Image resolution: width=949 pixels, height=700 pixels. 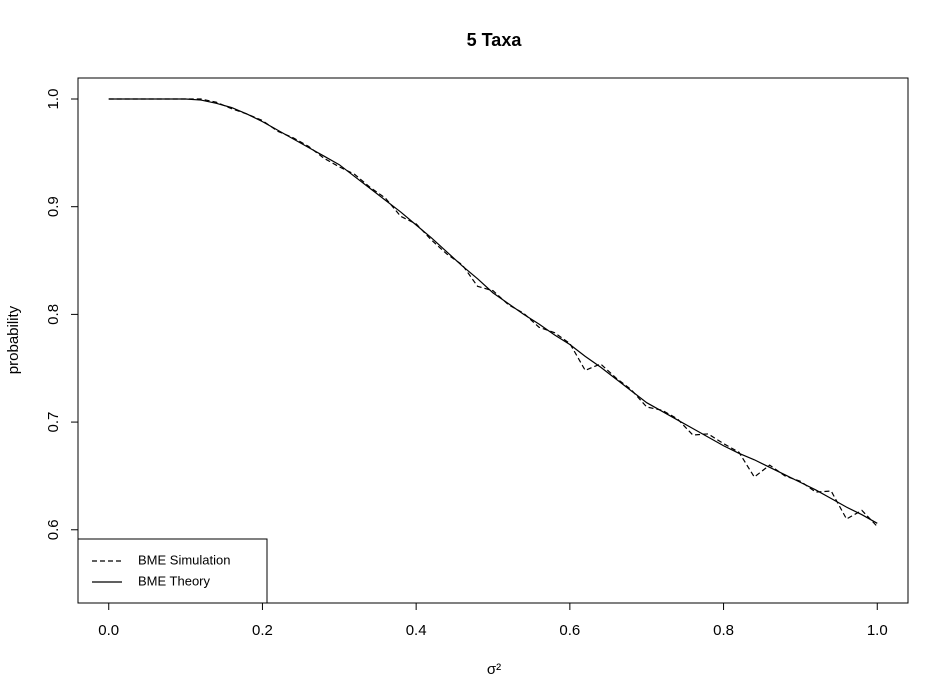 What do you see at coordinates (877, 630) in the screenshot?
I see `x-tick-label: 1.0` at bounding box center [877, 630].